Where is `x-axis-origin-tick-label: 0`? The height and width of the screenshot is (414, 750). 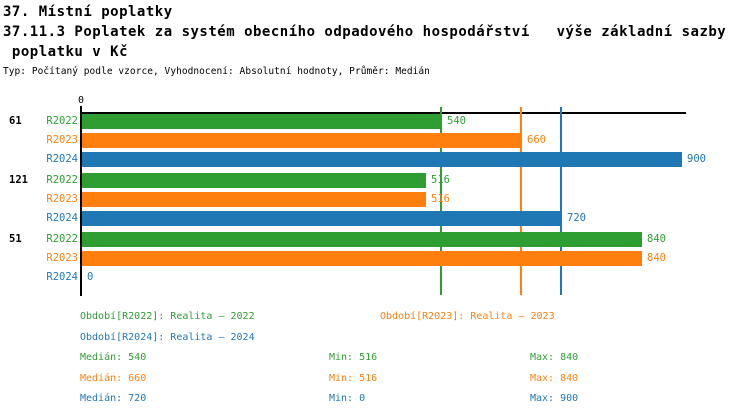
x-axis-origin-tick-label: 0 is located at coordinates (81, 100).